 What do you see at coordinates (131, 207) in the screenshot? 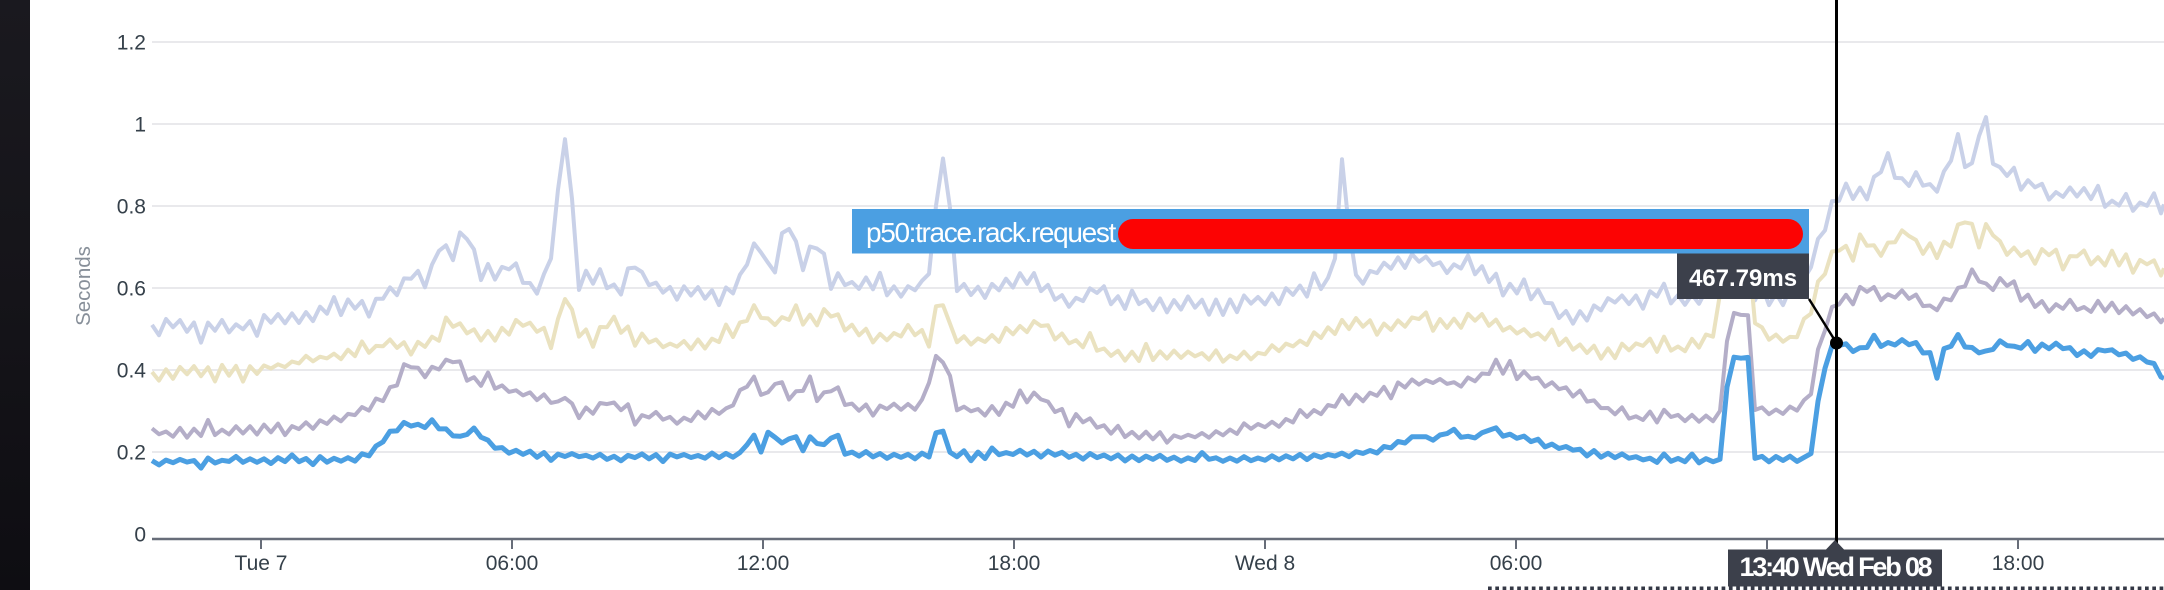
I see `svg-text: 0.8` at bounding box center [131, 207].